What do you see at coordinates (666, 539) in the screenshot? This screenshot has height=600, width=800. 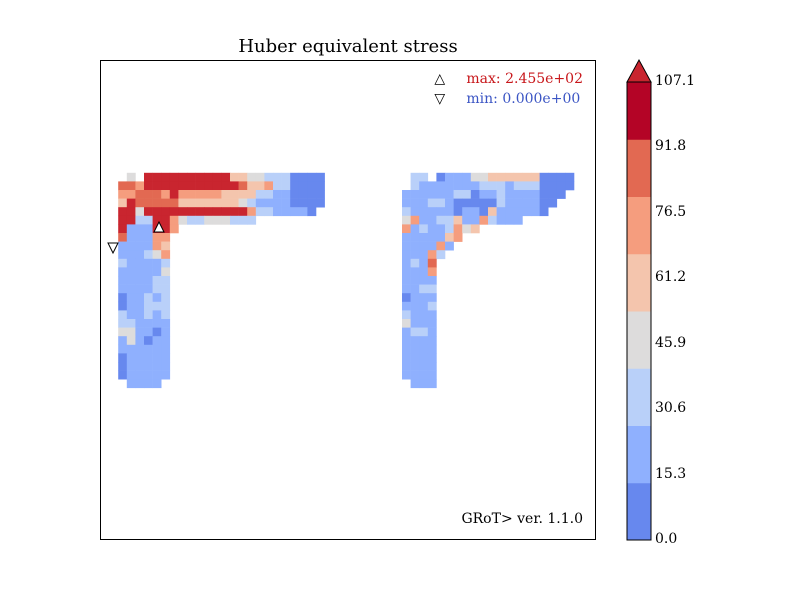 I see `colorbar-tick-label: 0.0` at bounding box center [666, 539].